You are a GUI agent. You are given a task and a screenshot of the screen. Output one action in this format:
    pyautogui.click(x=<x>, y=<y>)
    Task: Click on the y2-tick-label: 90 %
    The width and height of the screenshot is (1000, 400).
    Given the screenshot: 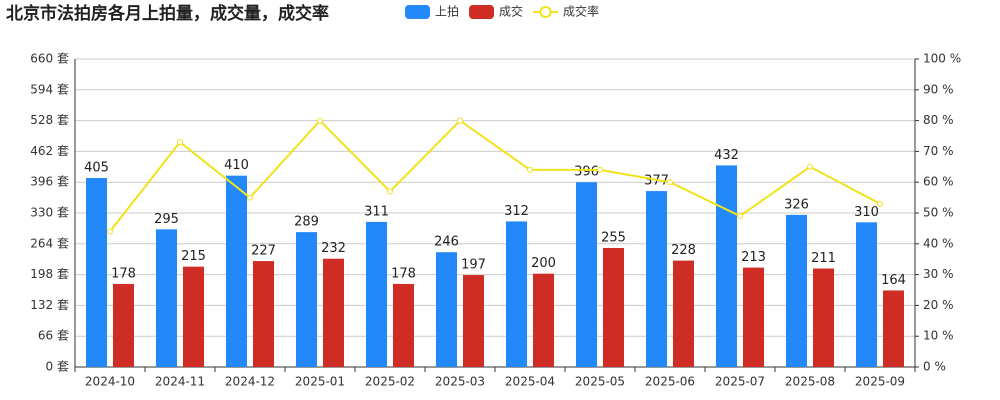 What is the action you would take?
    pyautogui.click(x=938, y=89)
    